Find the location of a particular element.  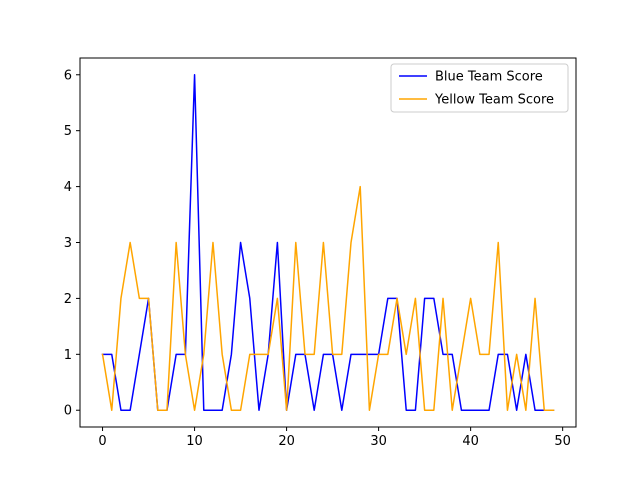

y-tick-label: 3 is located at coordinates (68, 243).